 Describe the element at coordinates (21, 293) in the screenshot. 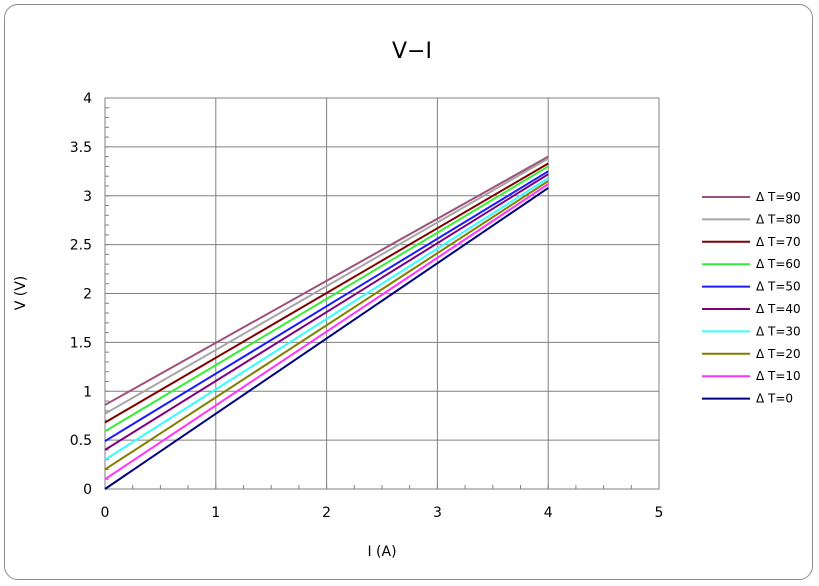

I see `y-axis-title: V (V)` at that location.